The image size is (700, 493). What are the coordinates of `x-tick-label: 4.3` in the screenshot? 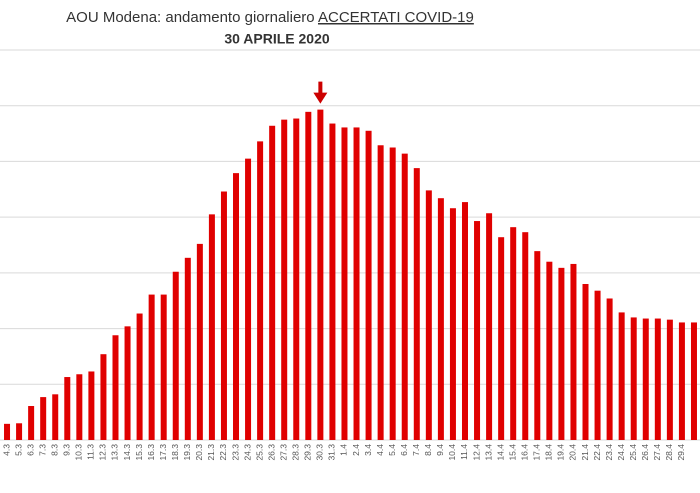 It's located at (6, 450).